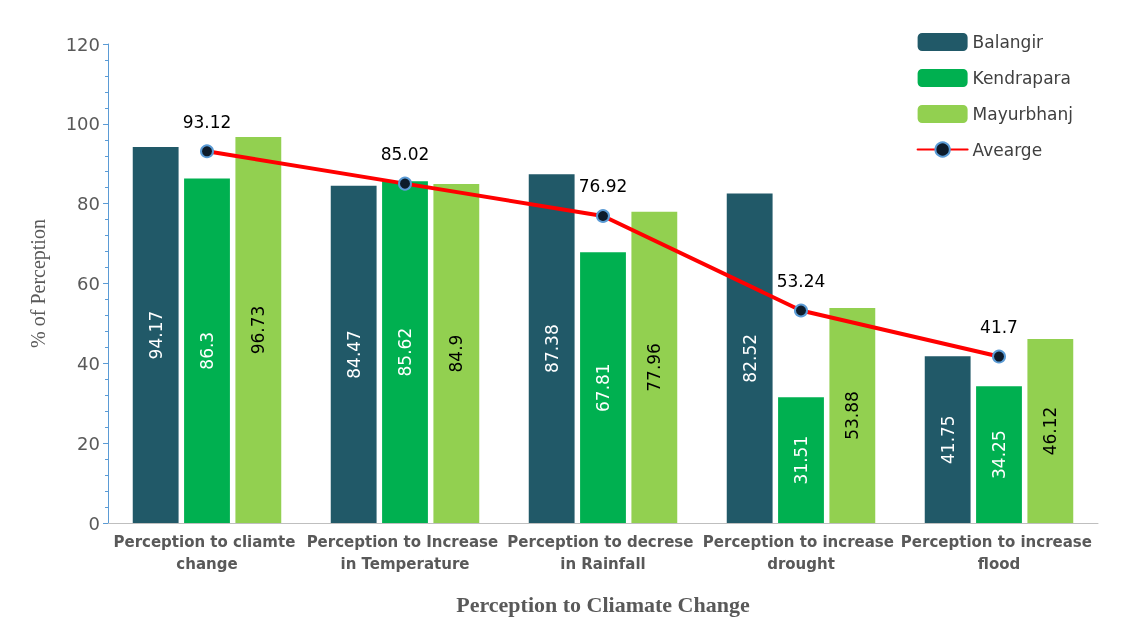  I want to click on legend-label: Kendrapara, so click(1021, 78).